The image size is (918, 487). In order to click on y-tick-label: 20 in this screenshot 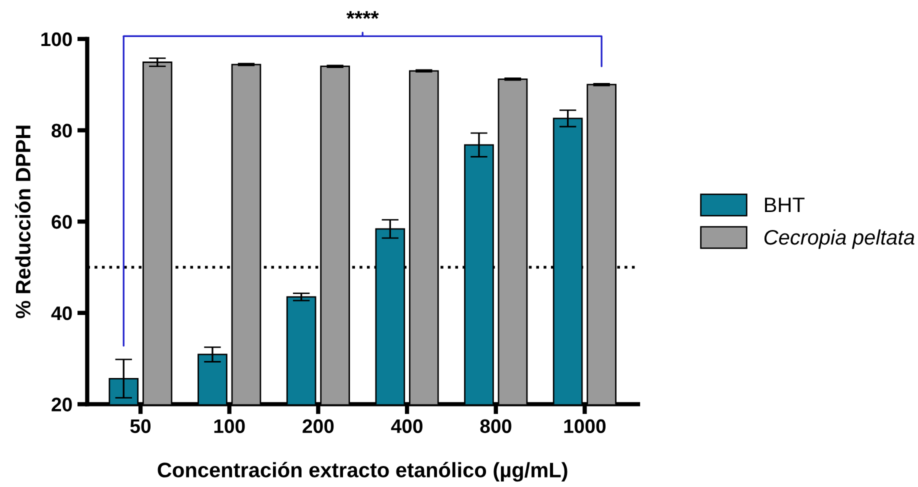, I will do `click(62, 405)`.